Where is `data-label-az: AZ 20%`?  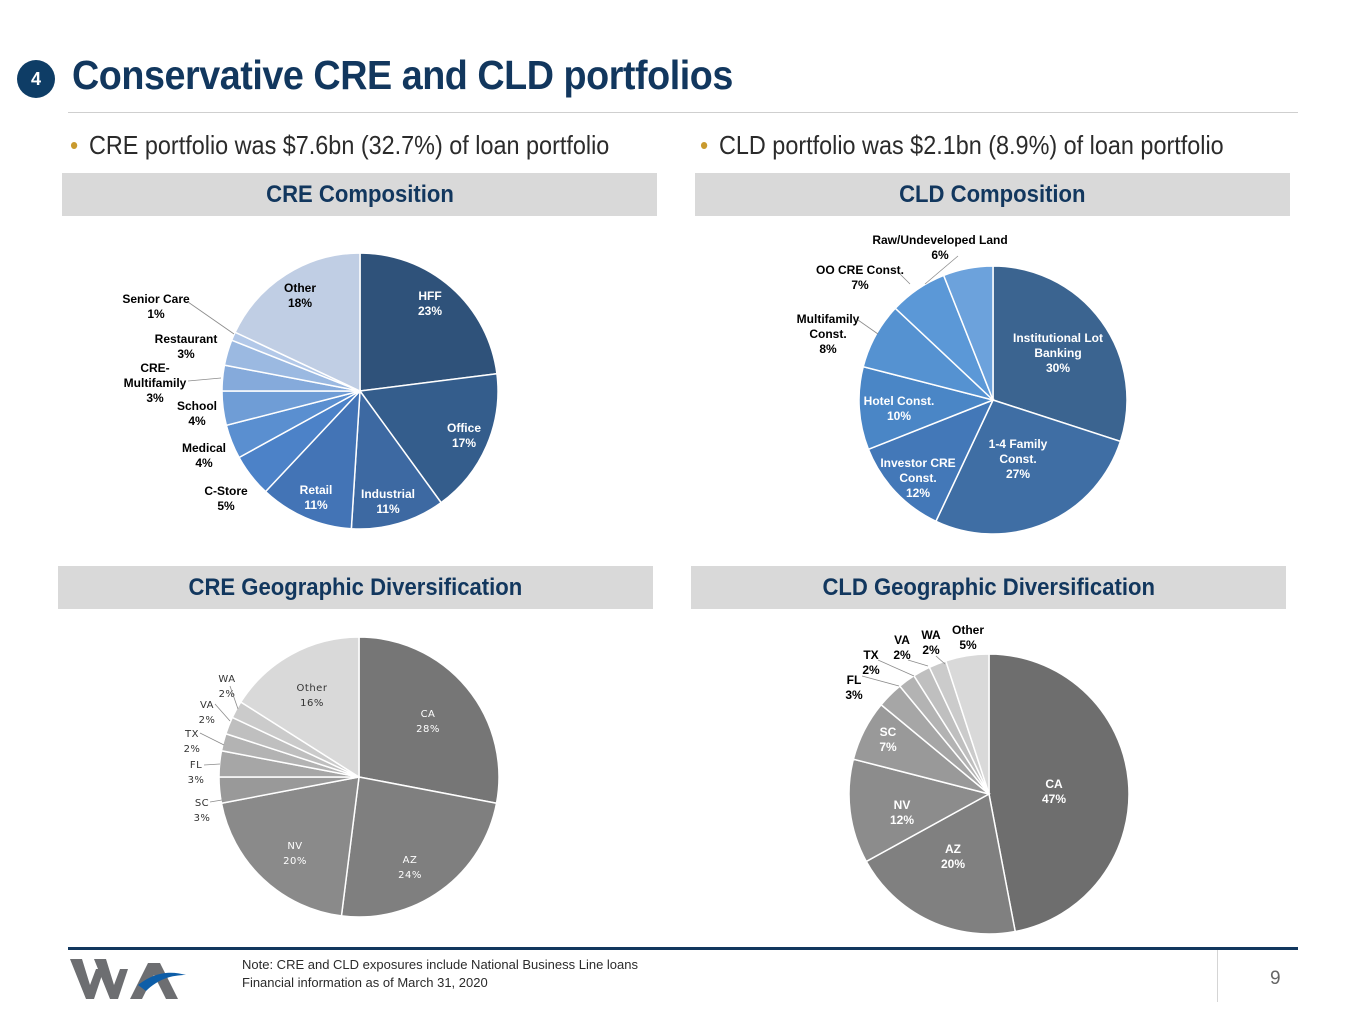 data-label-az: AZ 20% is located at coordinates (953, 856).